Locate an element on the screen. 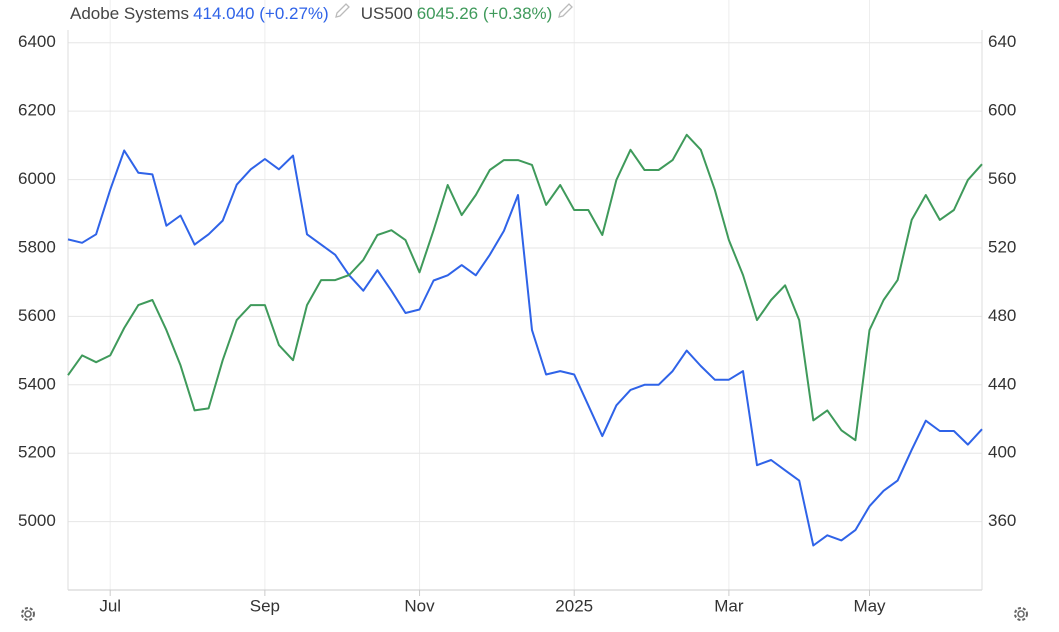 The image size is (1059, 632). legend-value: 414.040 (+0.27%) is located at coordinates (261, 13).